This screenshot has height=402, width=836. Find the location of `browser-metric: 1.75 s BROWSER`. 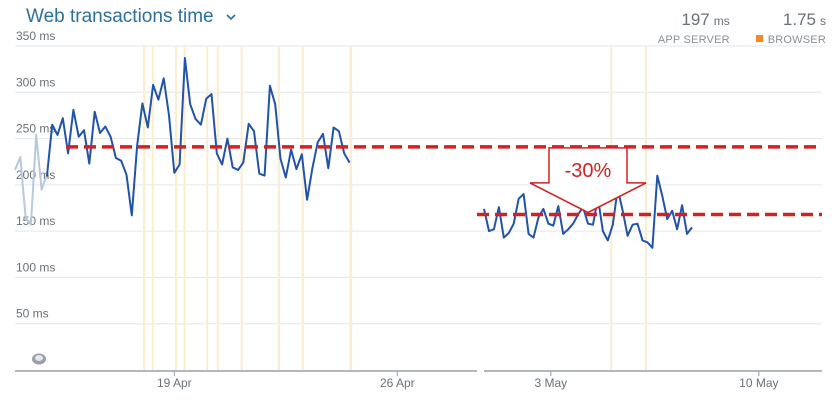

browser-metric: 1.75 s BROWSER is located at coordinates (790, 28).